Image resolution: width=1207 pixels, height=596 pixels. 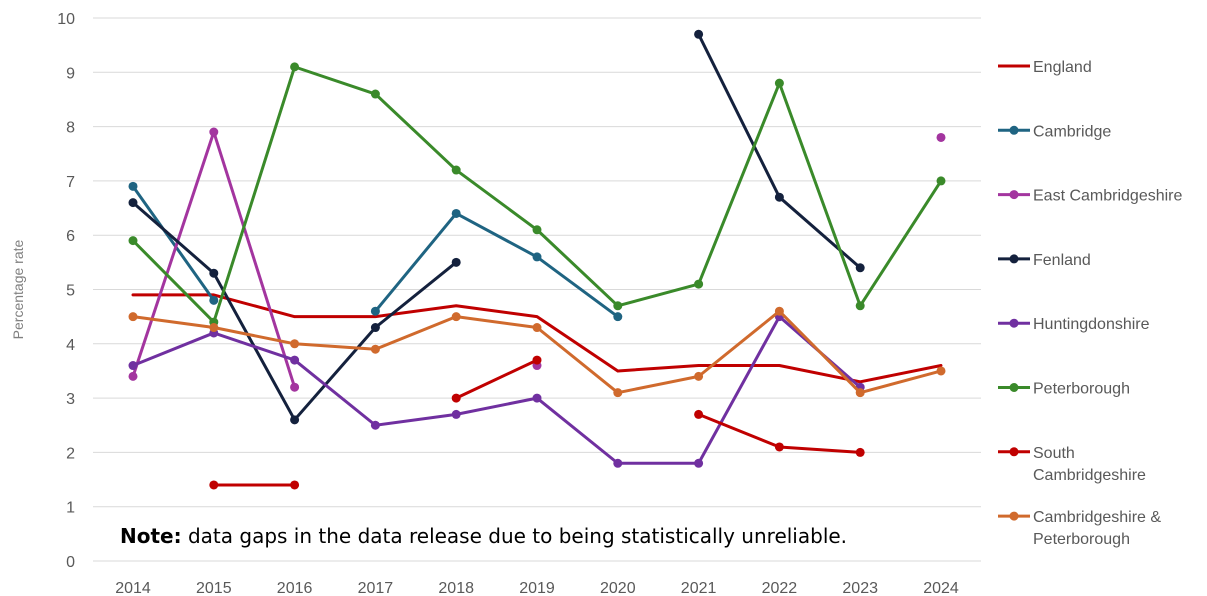 I want to click on series-england, so click(x=537, y=338).